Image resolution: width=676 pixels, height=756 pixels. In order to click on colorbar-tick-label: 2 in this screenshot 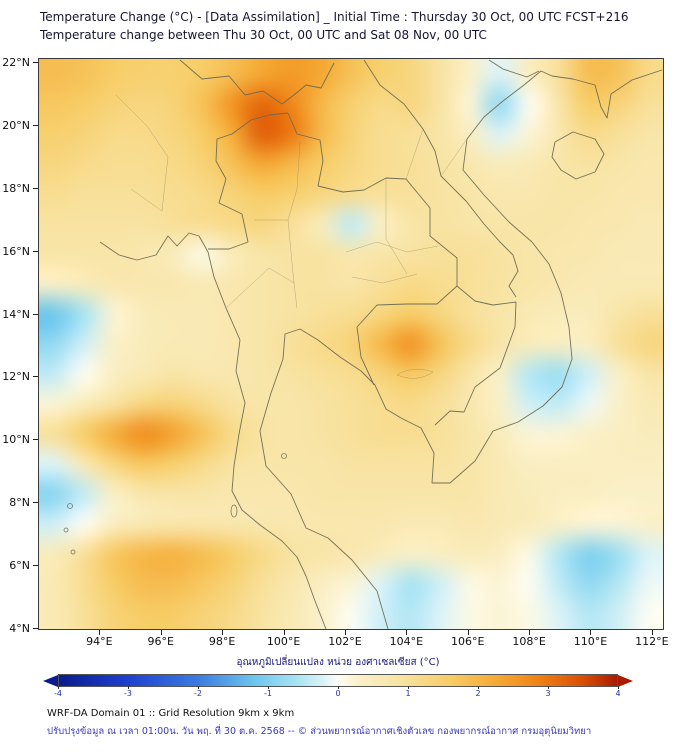, I will do `click(478, 693)`.